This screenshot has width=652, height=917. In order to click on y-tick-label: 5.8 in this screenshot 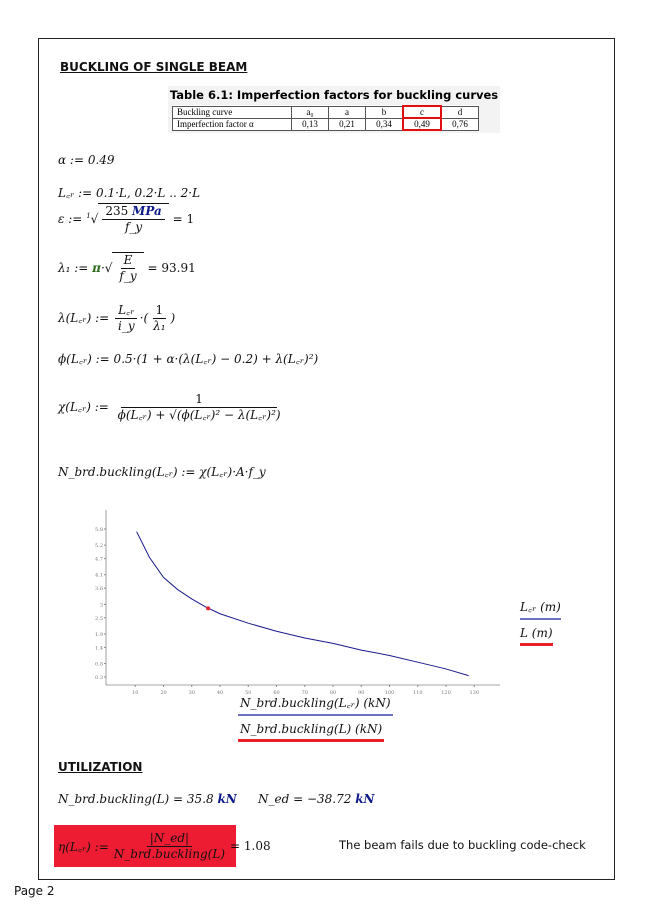, I will do `click(99, 530)`.